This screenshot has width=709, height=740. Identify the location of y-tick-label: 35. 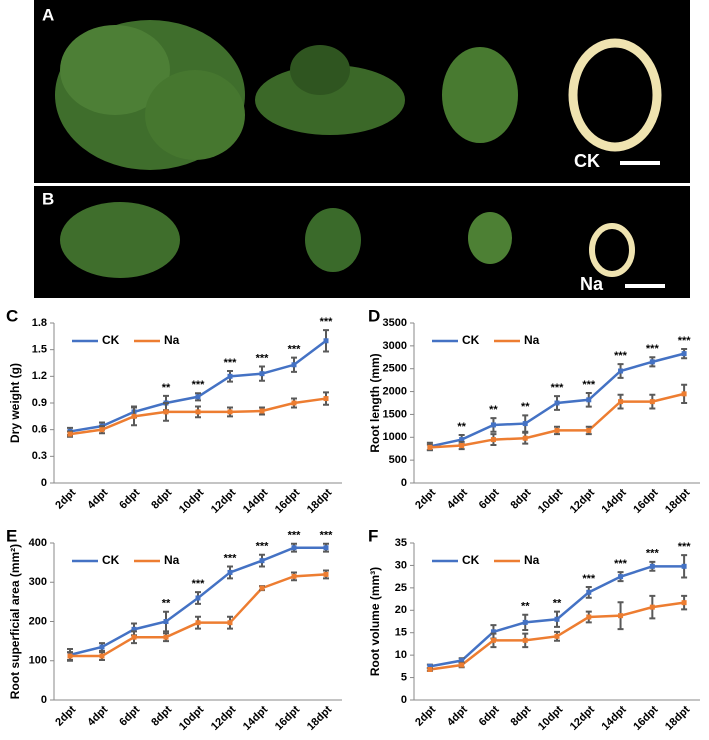
(401, 543).